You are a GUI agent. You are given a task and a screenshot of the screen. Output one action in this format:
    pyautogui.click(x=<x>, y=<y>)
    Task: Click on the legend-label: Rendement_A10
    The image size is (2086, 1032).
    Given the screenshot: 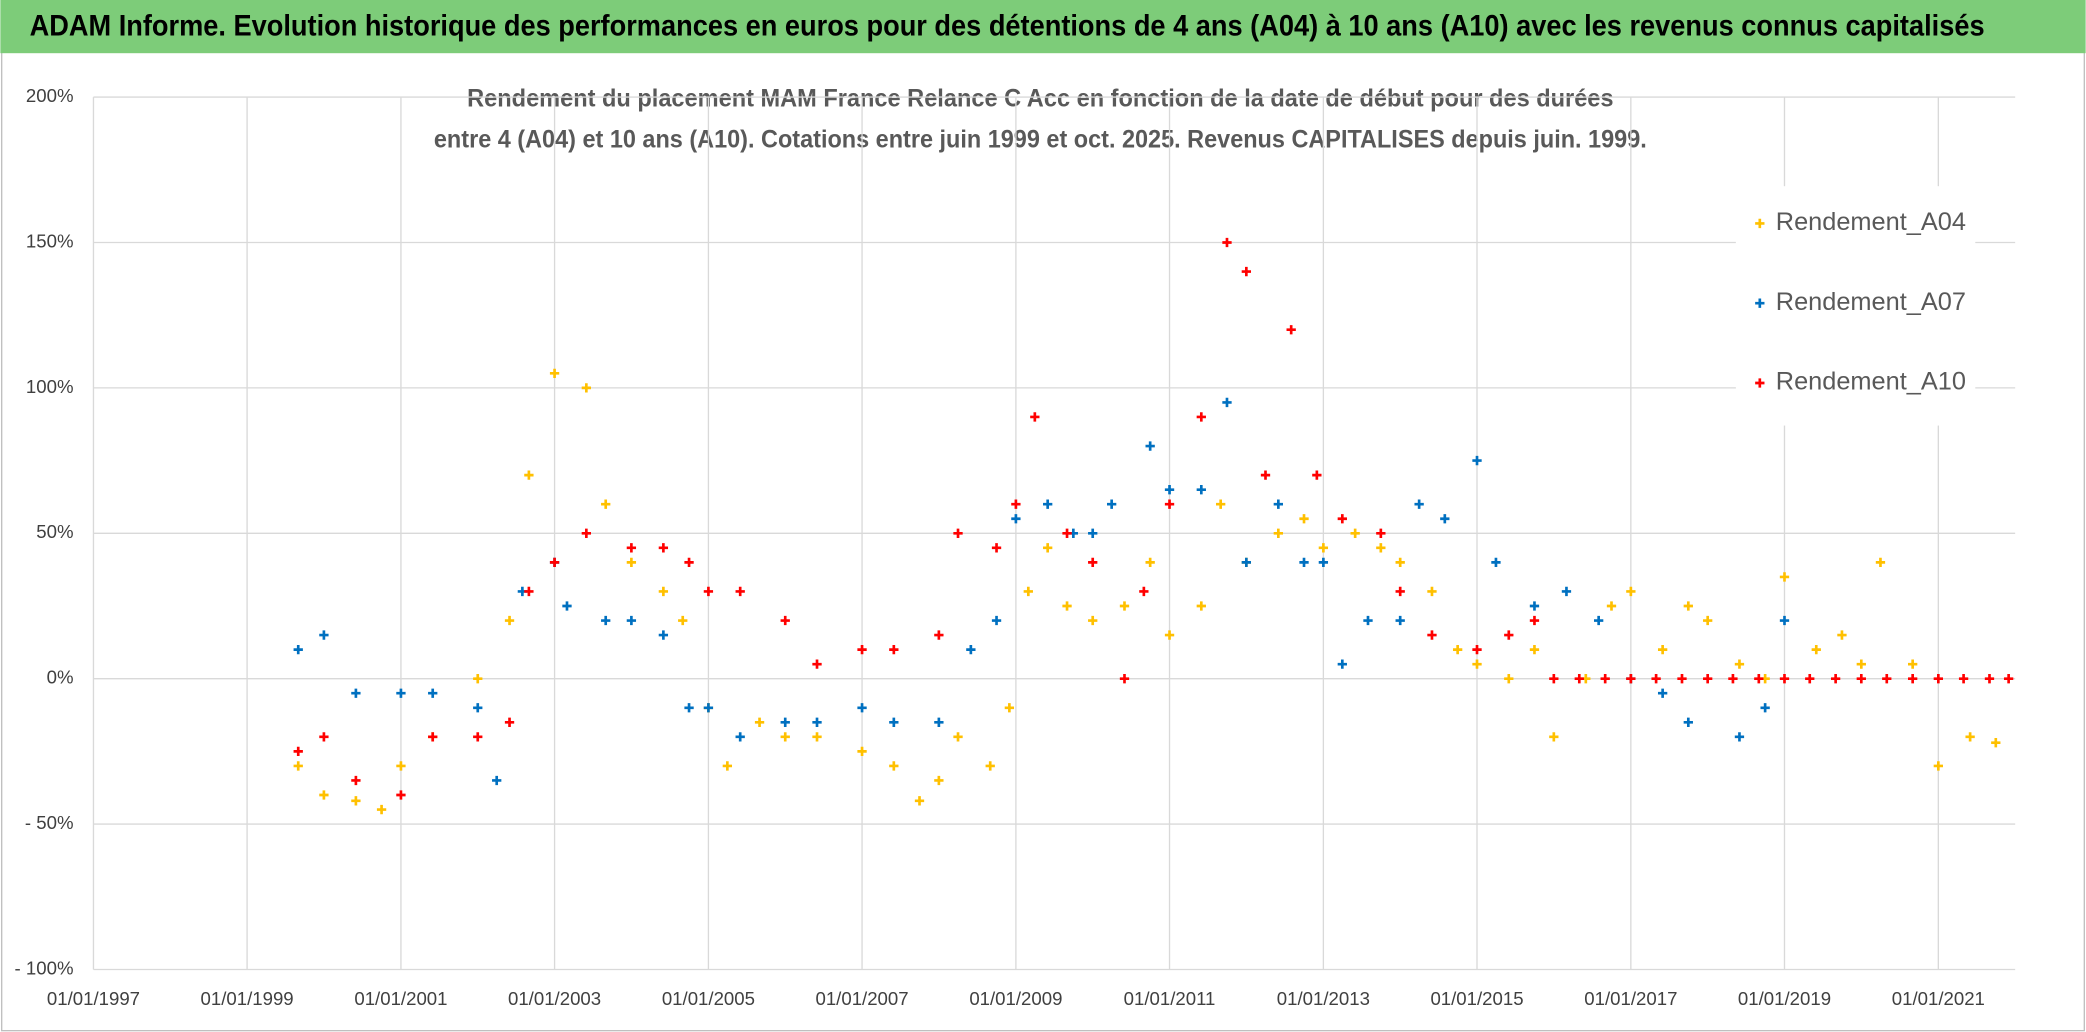 What is the action you would take?
    pyautogui.click(x=1871, y=382)
    